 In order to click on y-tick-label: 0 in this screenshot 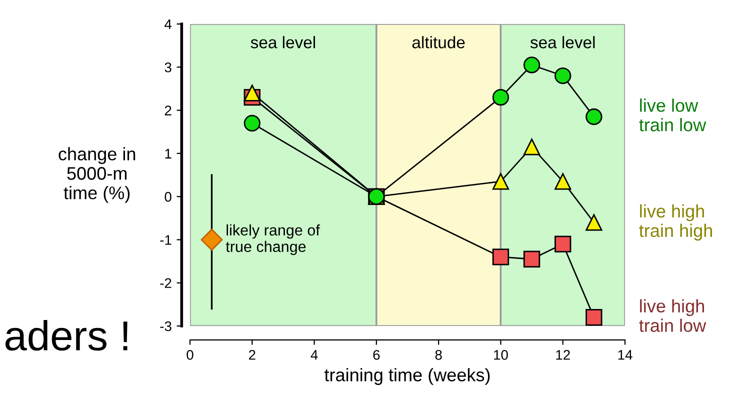, I will do `click(168, 197)`.